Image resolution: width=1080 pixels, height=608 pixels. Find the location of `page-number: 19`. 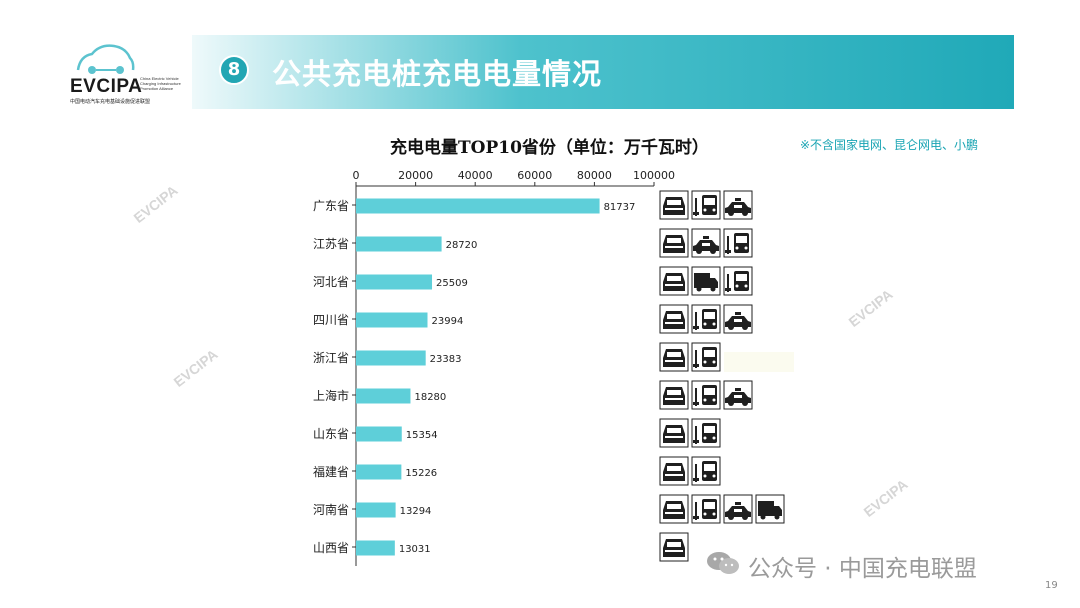

page-number: 19 is located at coordinates (1051, 585).